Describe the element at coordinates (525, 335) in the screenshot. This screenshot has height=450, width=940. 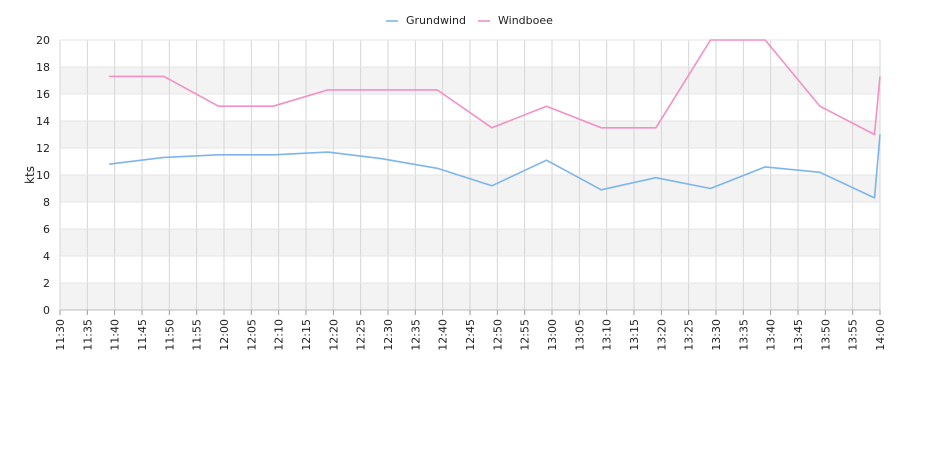
I see `x-tick-label: 12:55` at that location.